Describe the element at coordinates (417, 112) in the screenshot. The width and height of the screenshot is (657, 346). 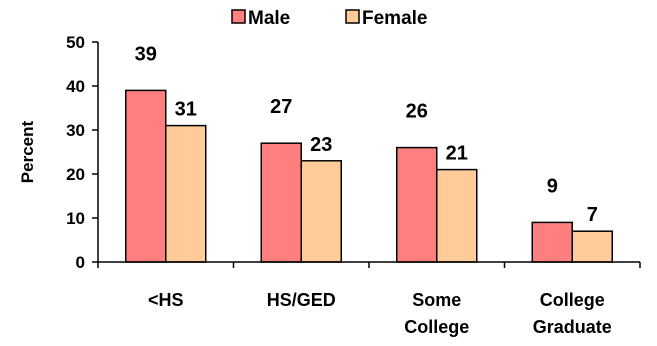
I see `value-label-male: 26` at that location.